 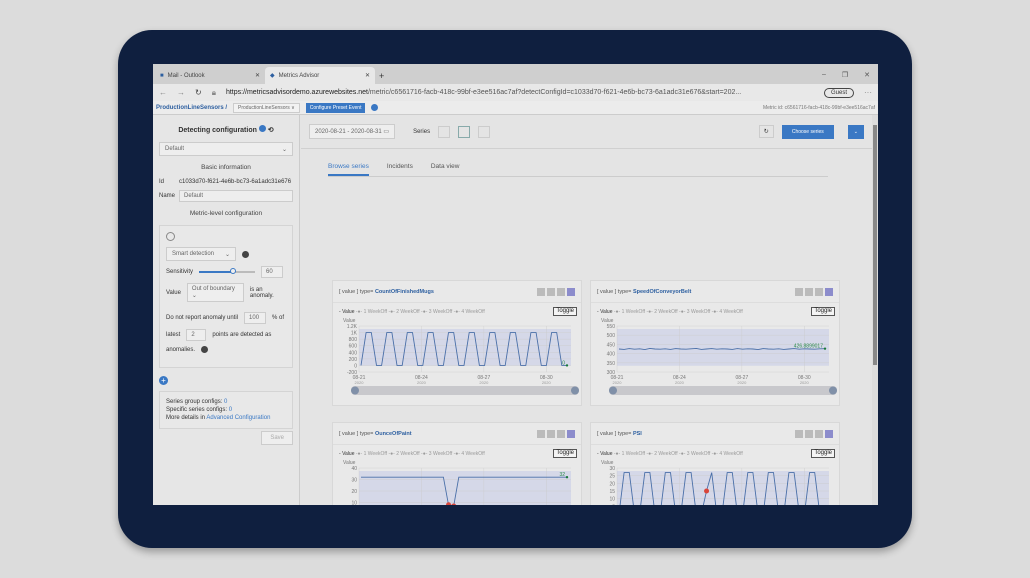 What do you see at coordinates (348, 169) in the screenshot?
I see `tab-browse-series: Browse series` at bounding box center [348, 169].